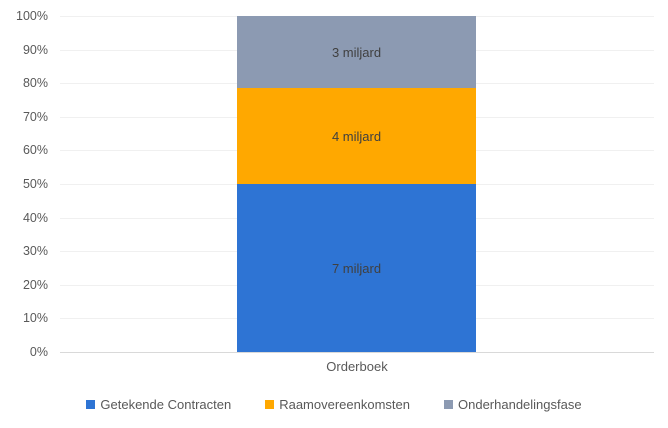 This screenshot has height=428, width=668. Describe the element at coordinates (35, 150) in the screenshot. I see `y-tick-label: 60%` at that location.